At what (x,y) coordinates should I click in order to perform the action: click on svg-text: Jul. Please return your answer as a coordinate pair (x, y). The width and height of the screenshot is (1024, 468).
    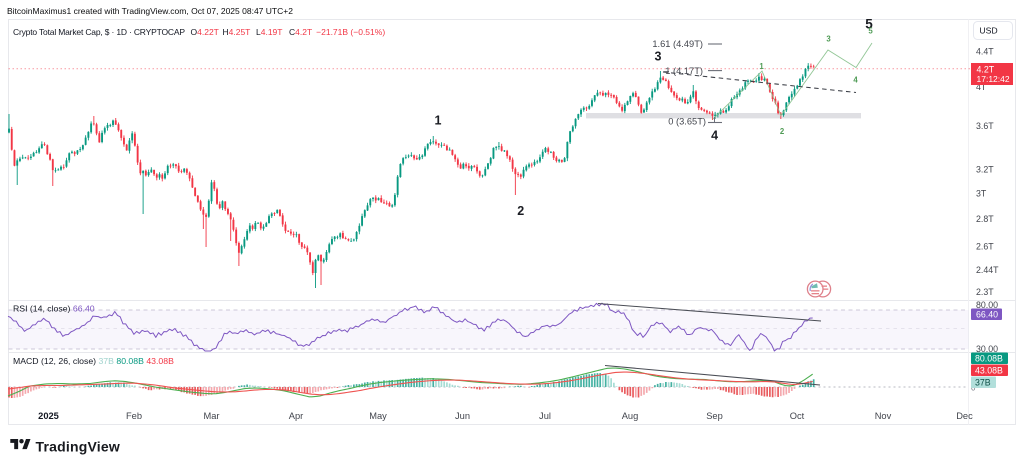
    Looking at the image, I should click on (545, 416).